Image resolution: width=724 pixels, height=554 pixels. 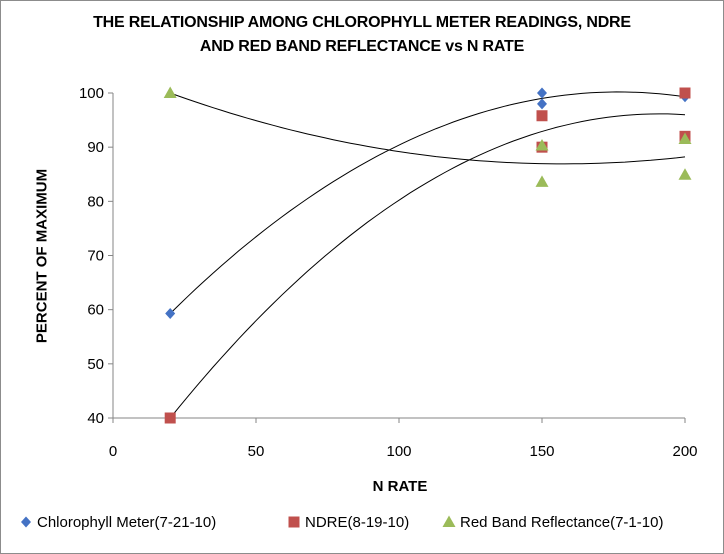 I want to click on x-tick-label: 100, so click(x=398, y=451).